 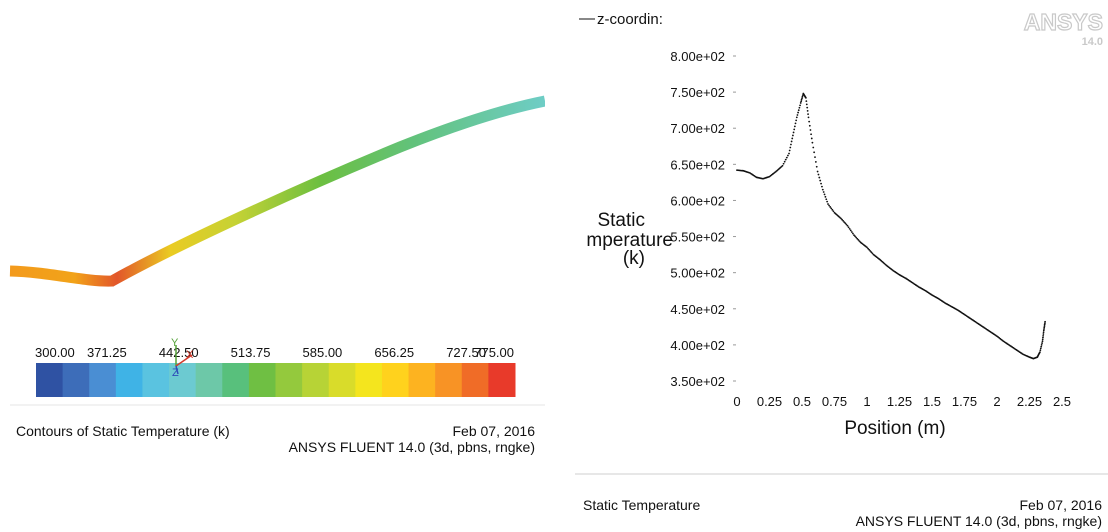 What do you see at coordinates (466, 352) in the screenshot?
I see `colorbar-tick-label: 727.50` at bounding box center [466, 352].